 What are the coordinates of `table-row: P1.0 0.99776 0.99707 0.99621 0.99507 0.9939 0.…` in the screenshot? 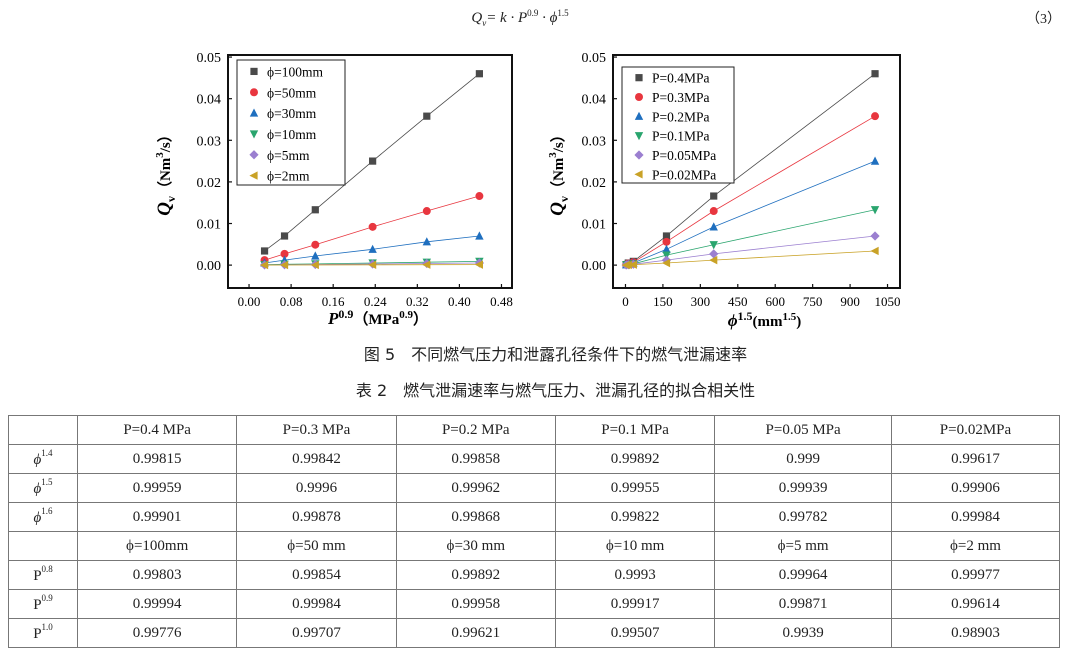 It's located at (534, 633).